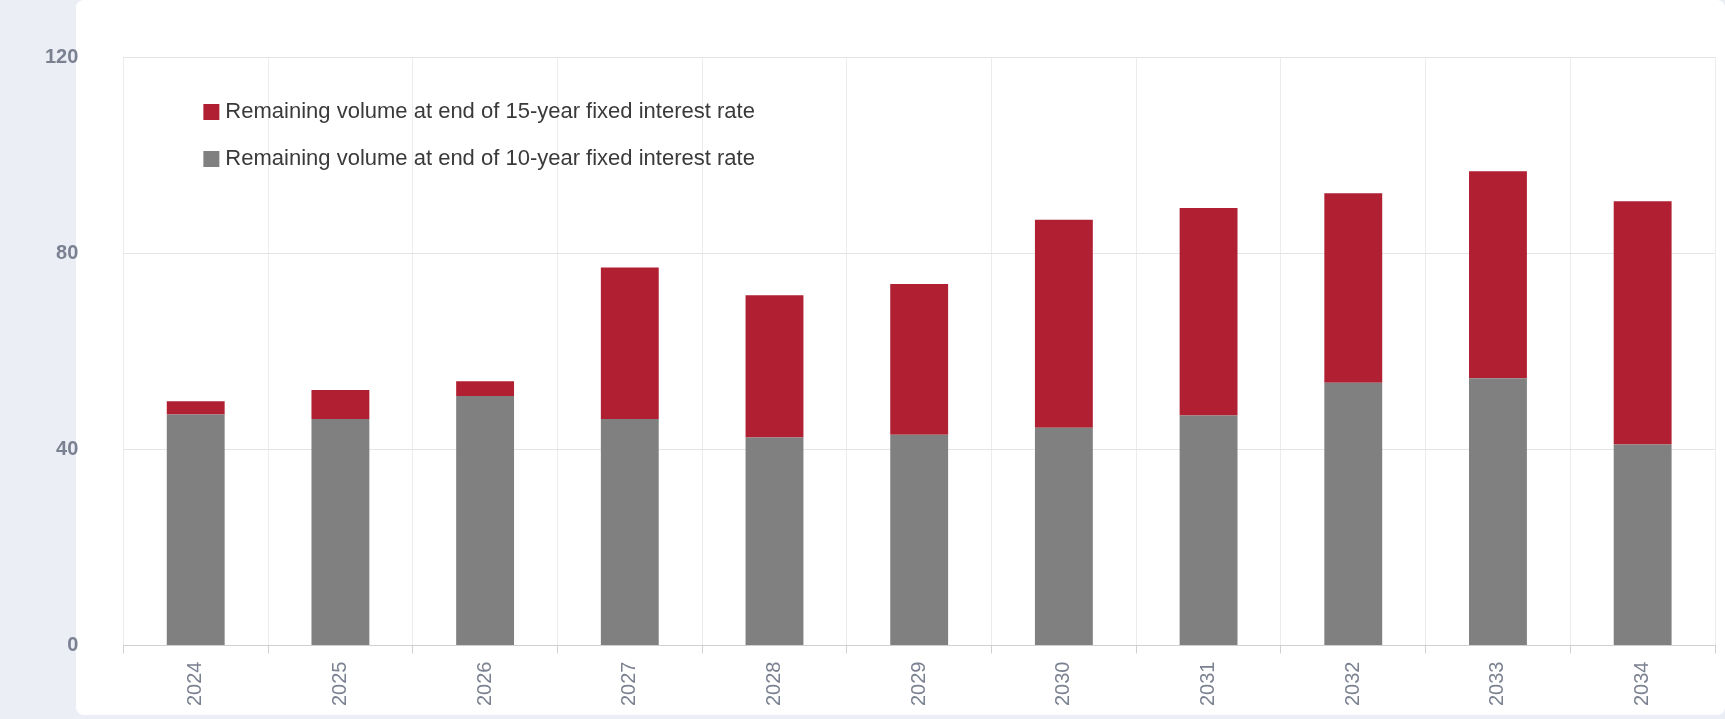 Image resolution: width=1725 pixels, height=719 pixels. Describe the element at coordinates (1641, 684) in the screenshot. I see `x-tick-label: 2034` at that location.